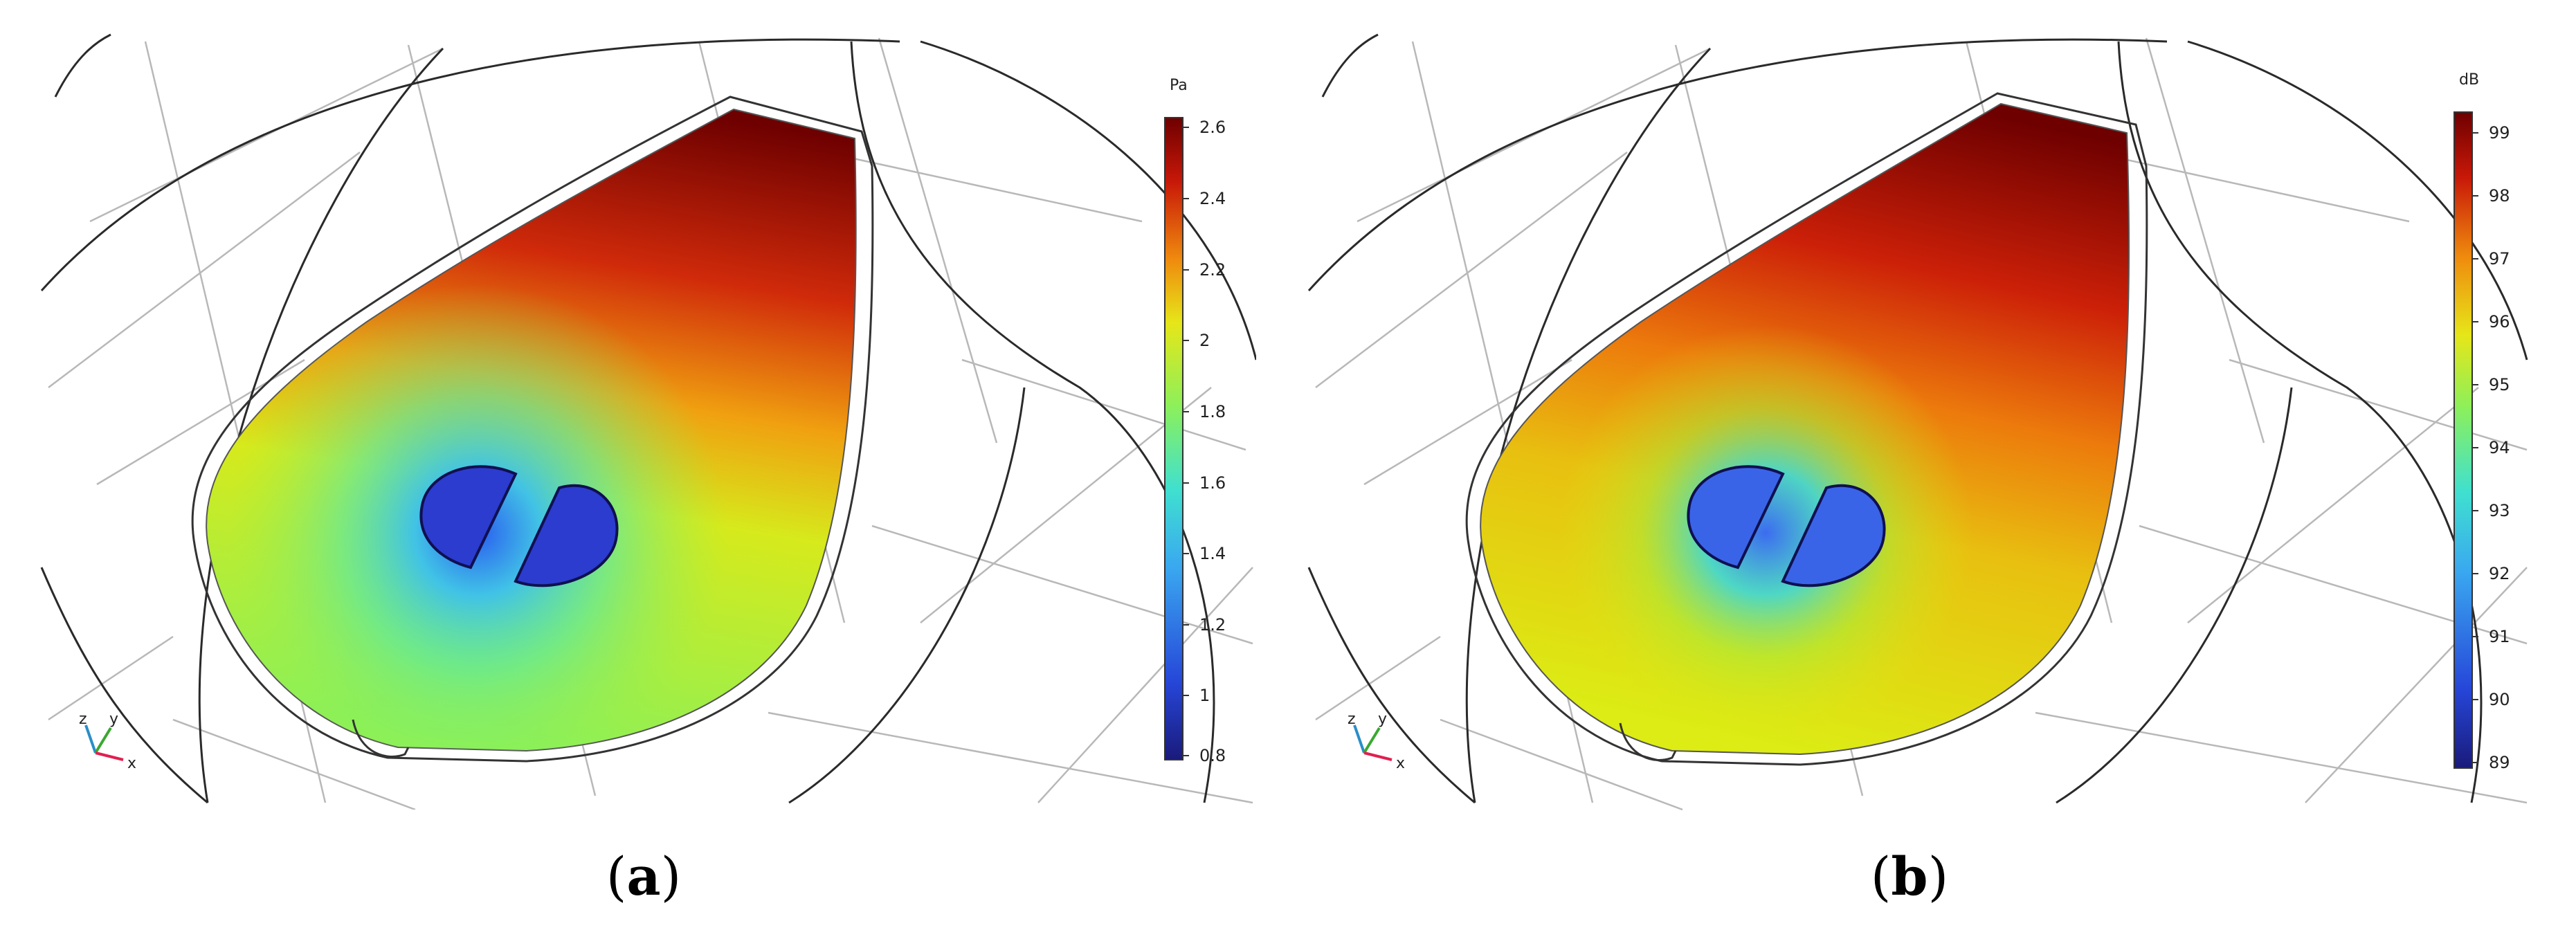 The height and width of the screenshot is (939, 2576). What do you see at coordinates (1212, 625) in the screenshot?
I see `colorbar-tick: 1.2` at bounding box center [1212, 625].